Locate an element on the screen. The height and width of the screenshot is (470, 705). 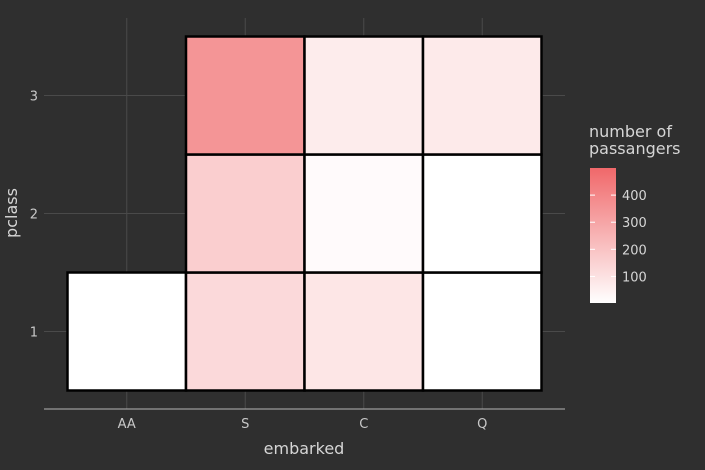
y-tick-label: 3 is located at coordinates (34, 97).